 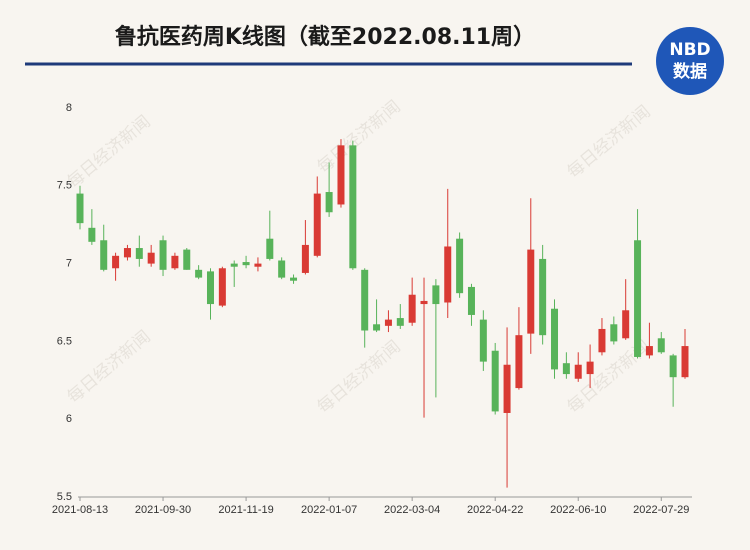 I want to click on y-tick-label: 6, so click(x=69, y=419).